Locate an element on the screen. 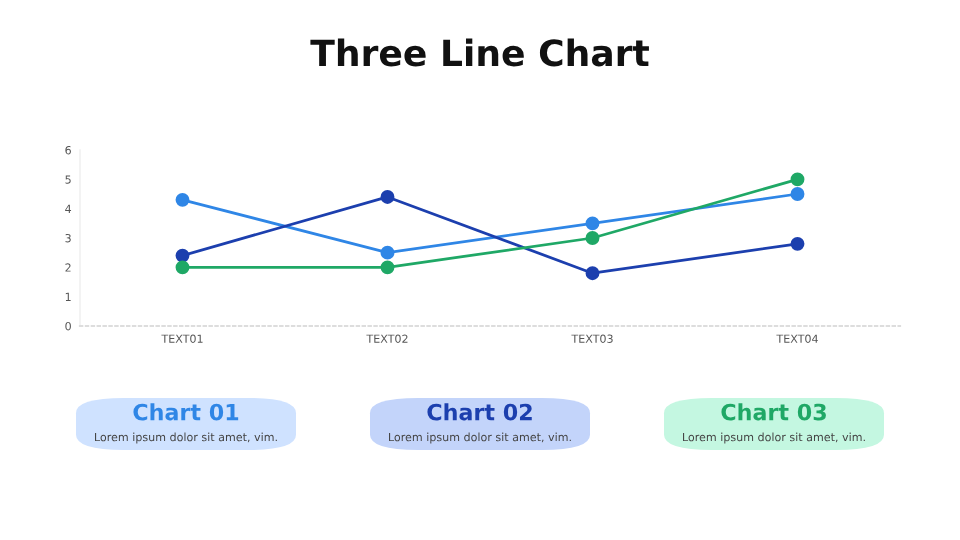 The width and height of the screenshot is (960, 540). text: Chart 02 is located at coordinates (479, 412).